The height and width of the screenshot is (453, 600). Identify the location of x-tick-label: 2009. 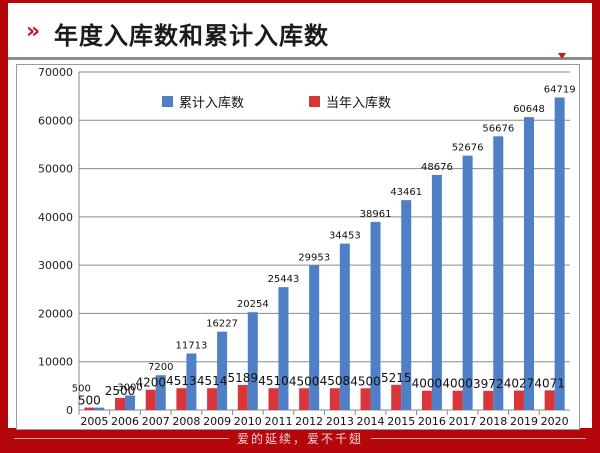
(217, 421).